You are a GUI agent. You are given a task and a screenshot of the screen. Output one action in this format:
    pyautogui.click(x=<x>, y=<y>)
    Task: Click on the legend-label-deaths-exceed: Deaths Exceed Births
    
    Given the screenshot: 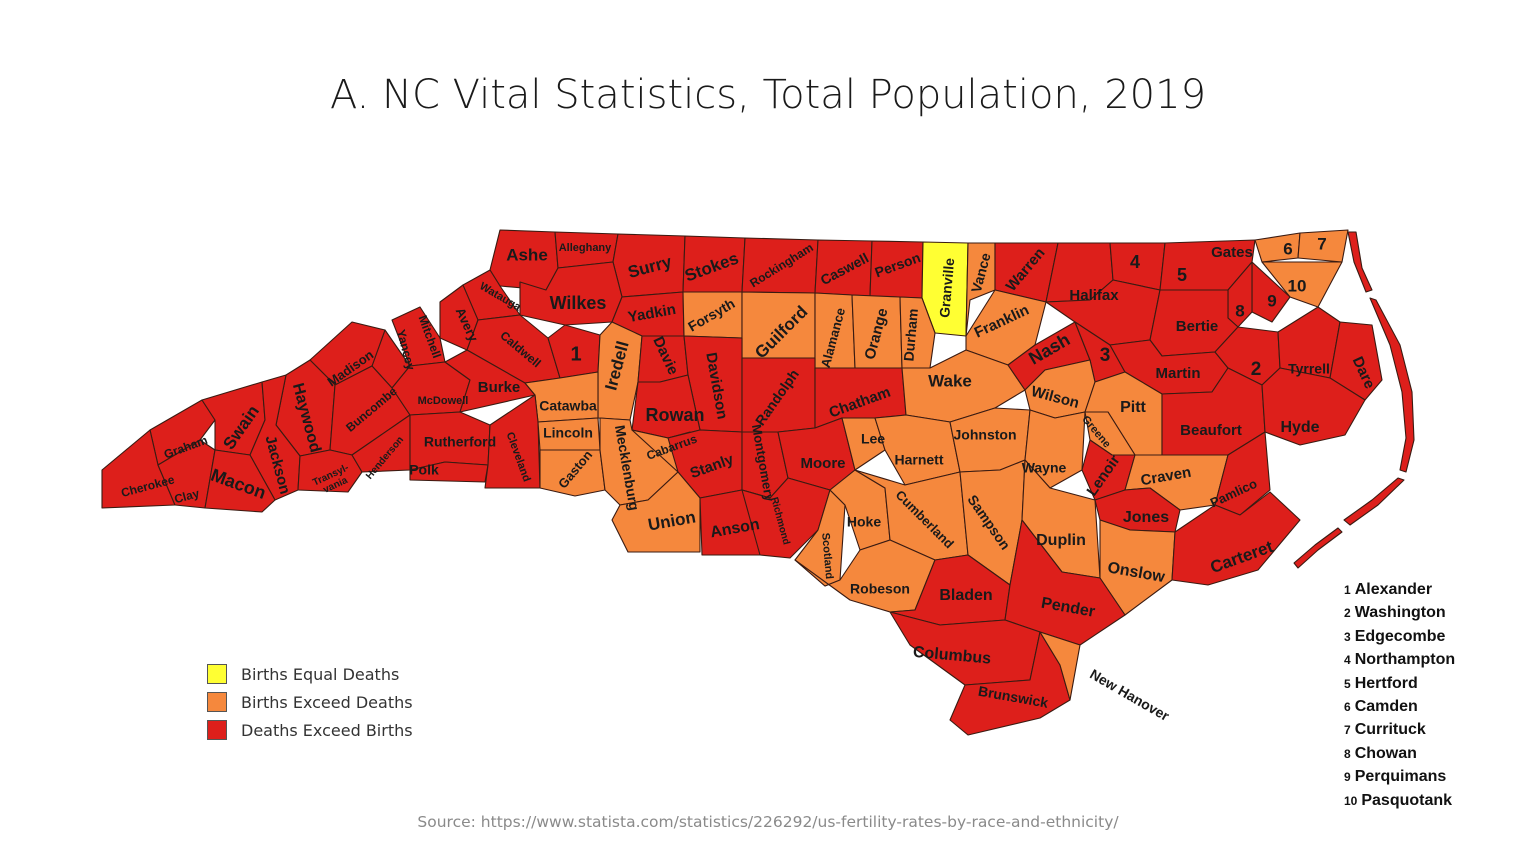 What is the action you would take?
    pyautogui.click(x=327, y=730)
    